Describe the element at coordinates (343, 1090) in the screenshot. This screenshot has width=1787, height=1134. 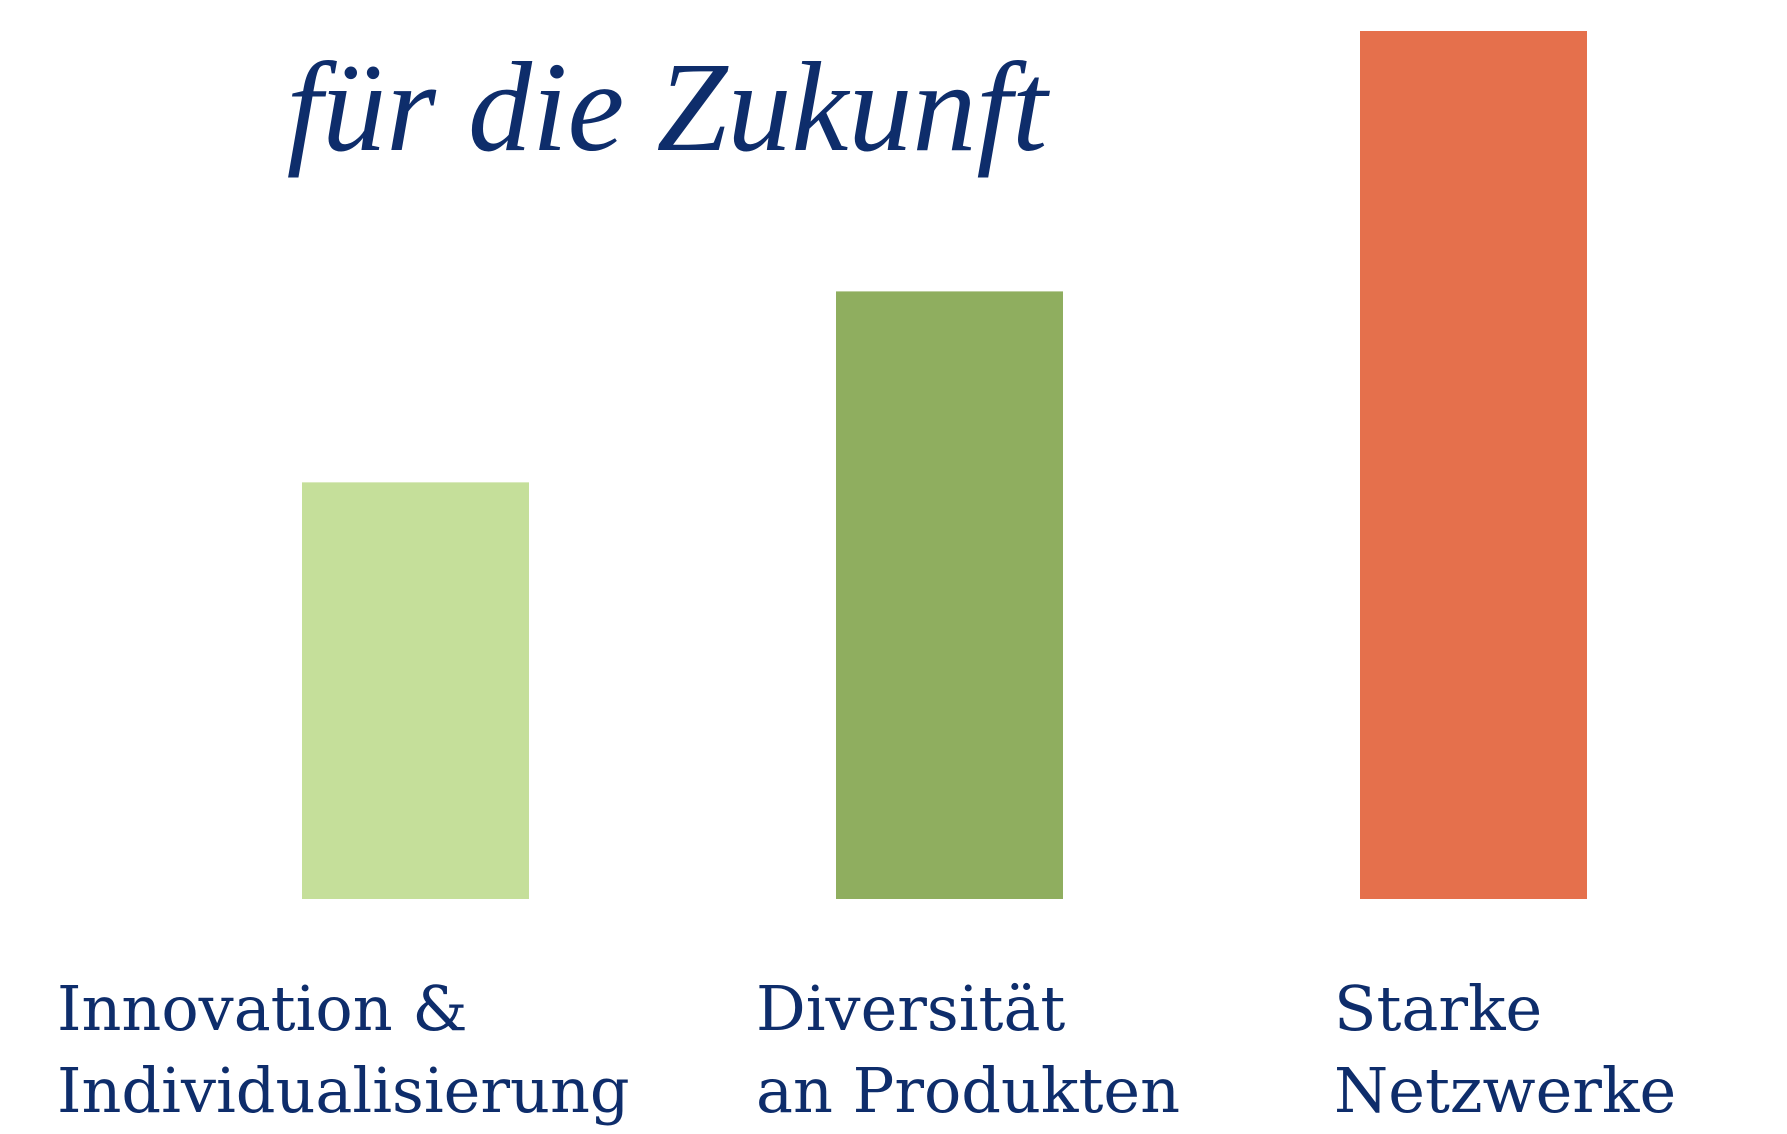
I see `category-label: Individualisierung` at that location.